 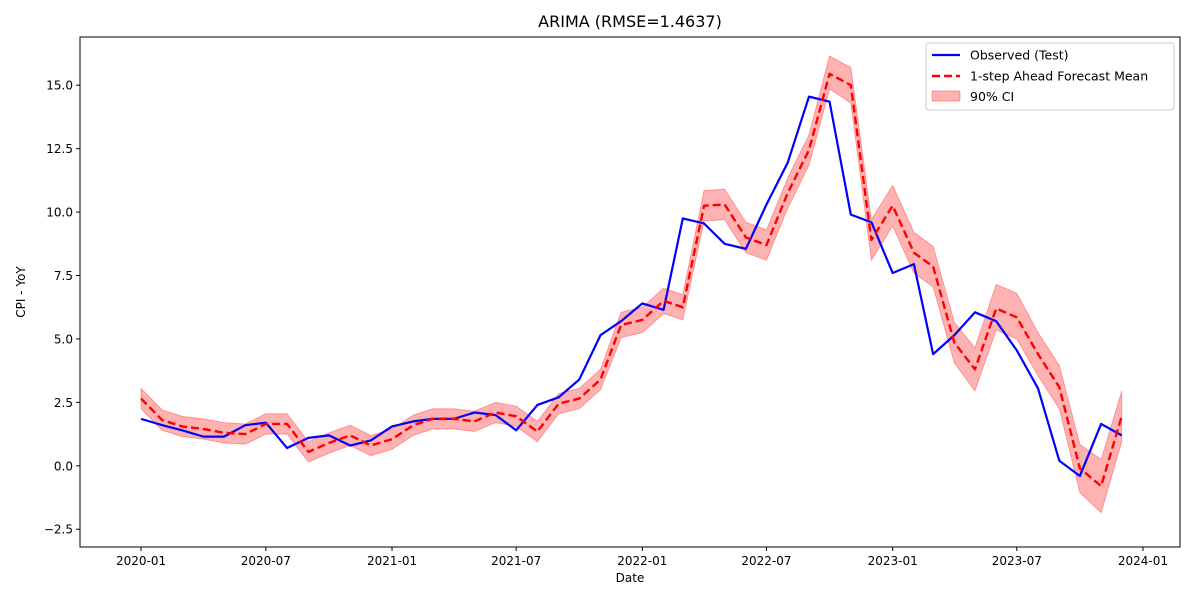 I want to click on y-tick-label: 7.5, so click(x=63, y=276).